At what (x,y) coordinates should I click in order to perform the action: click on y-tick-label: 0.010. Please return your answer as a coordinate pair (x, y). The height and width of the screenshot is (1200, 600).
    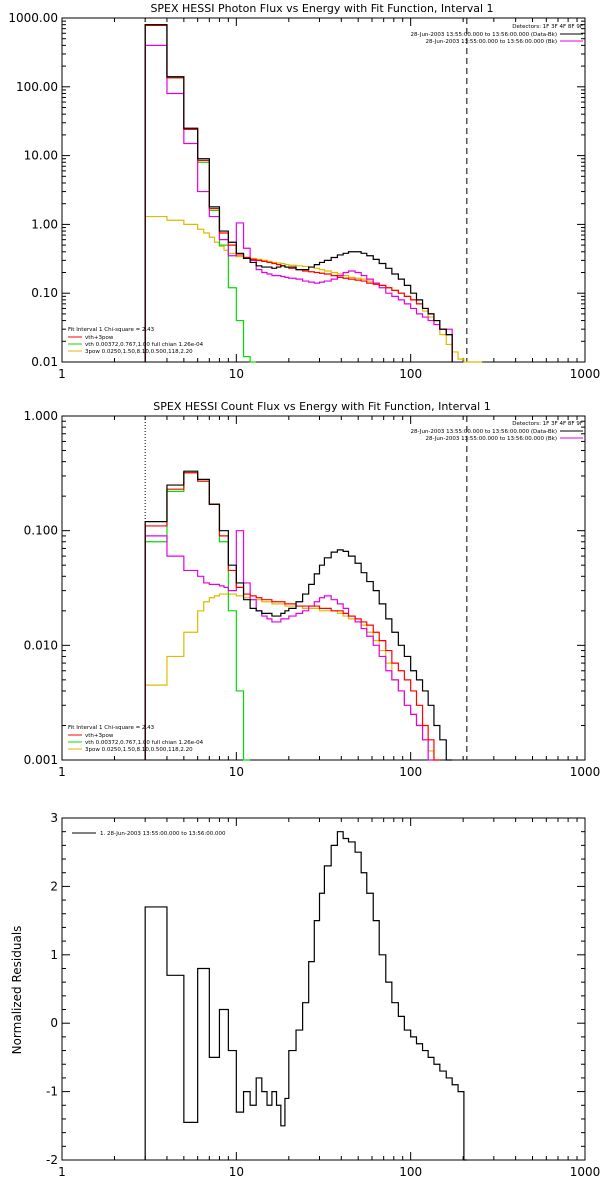
    Looking at the image, I should click on (41, 645).